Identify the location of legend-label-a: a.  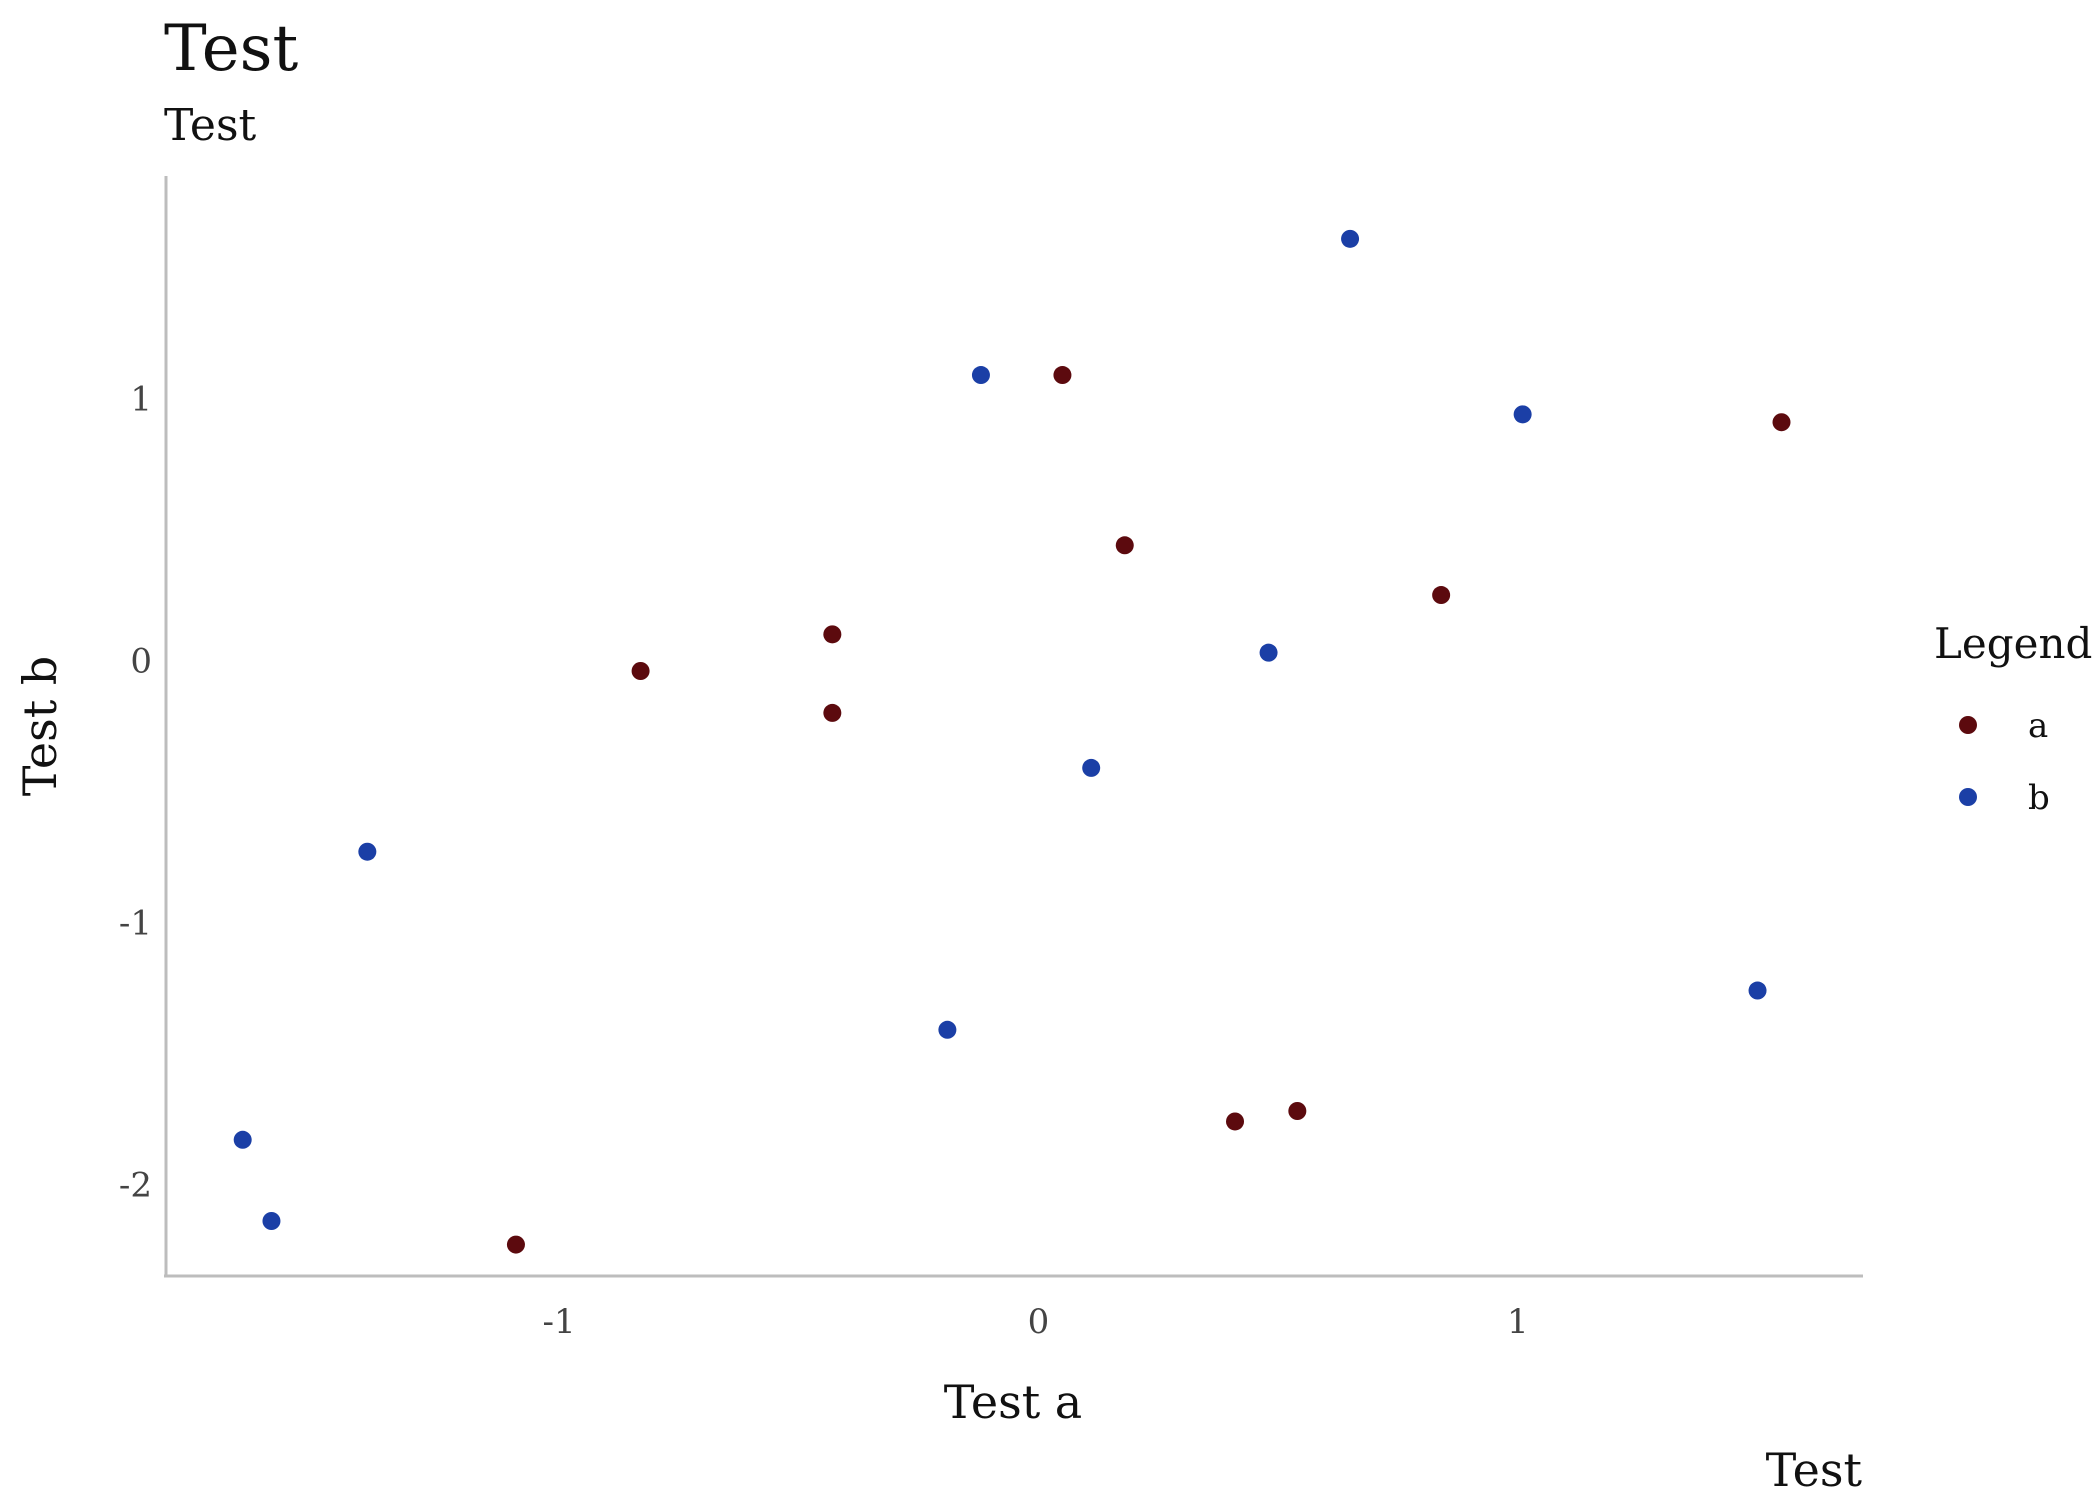
(2038, 726).